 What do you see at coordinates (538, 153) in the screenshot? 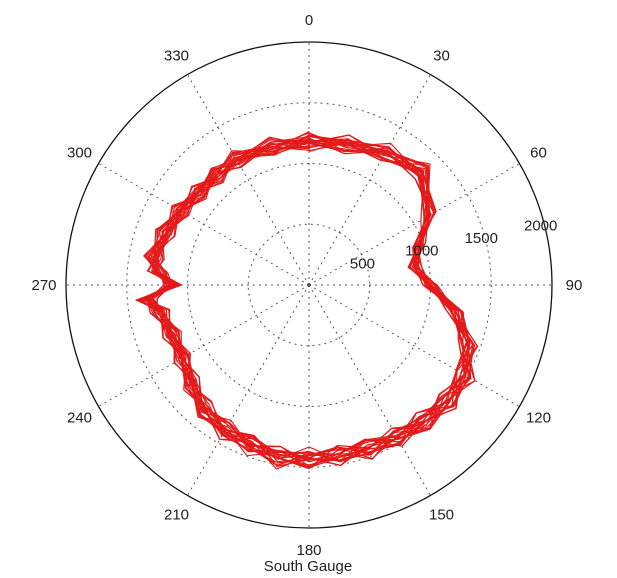
I see `angle-tick-label: 60` at bounding box center [538, 153].